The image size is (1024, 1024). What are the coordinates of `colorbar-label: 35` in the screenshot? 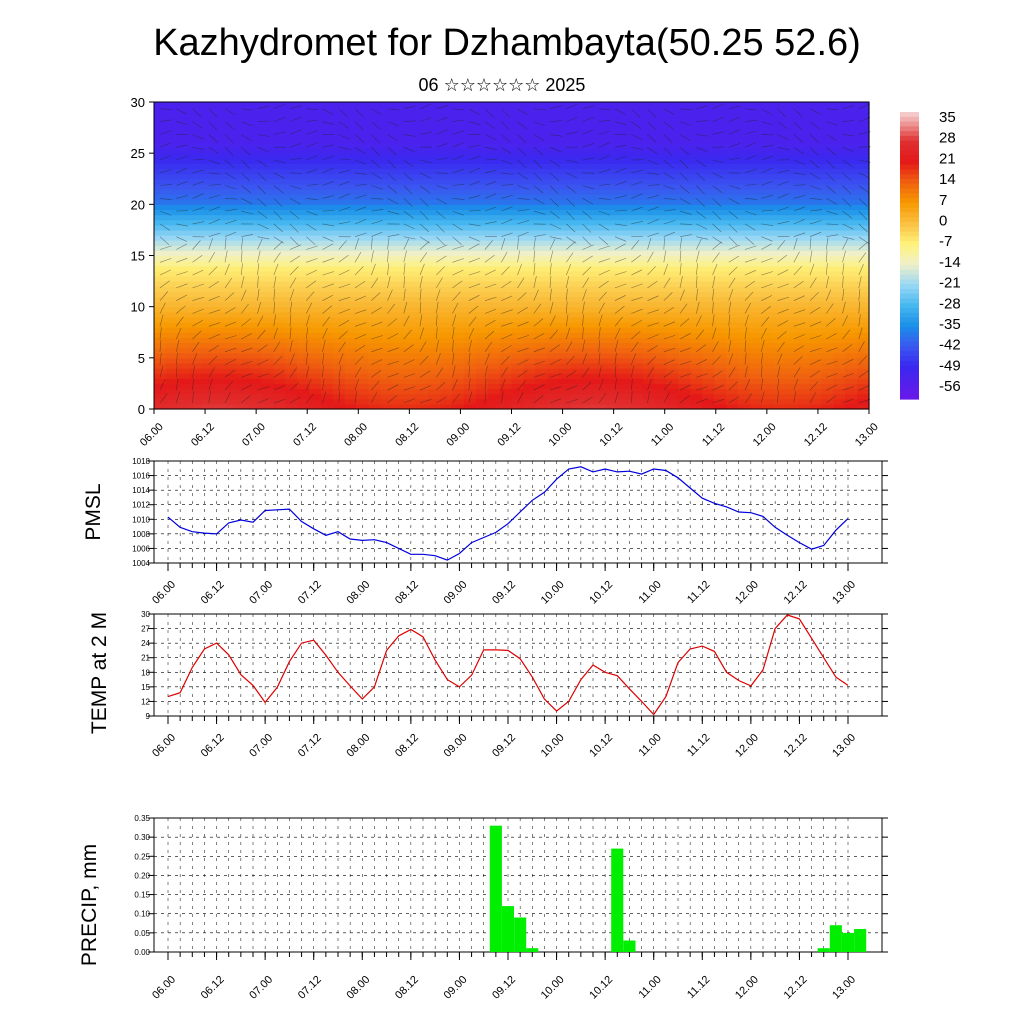 It's located at (947, 117).